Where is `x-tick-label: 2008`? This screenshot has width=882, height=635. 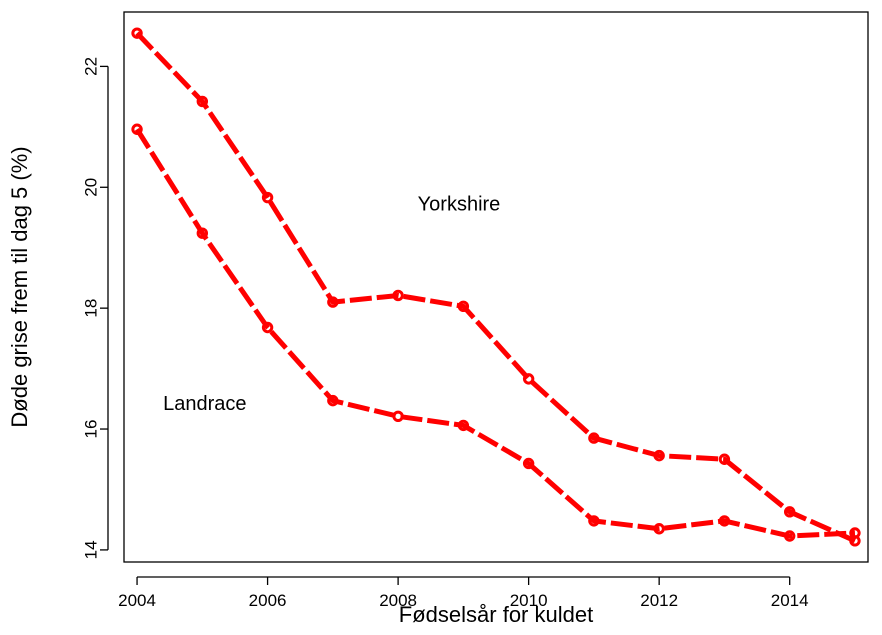
x-tick-label: 2008 is located at coordinates (398, 600).